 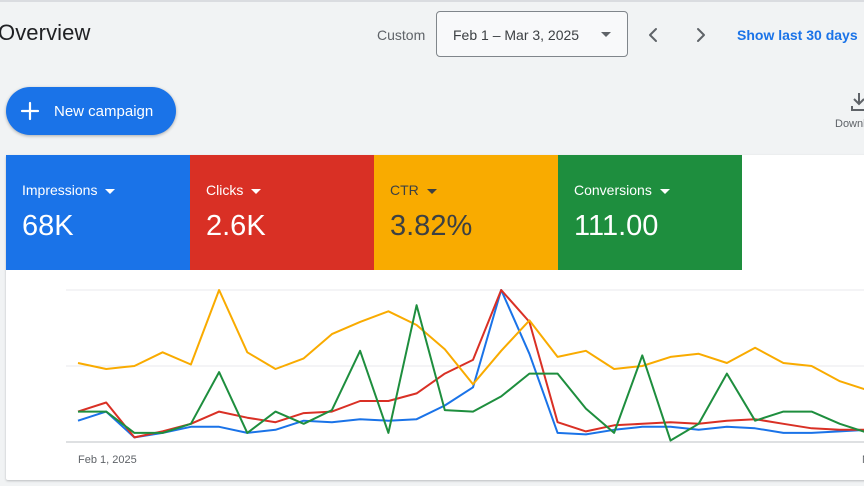 I want to click on plus-icon, so click(x=30, y=111).